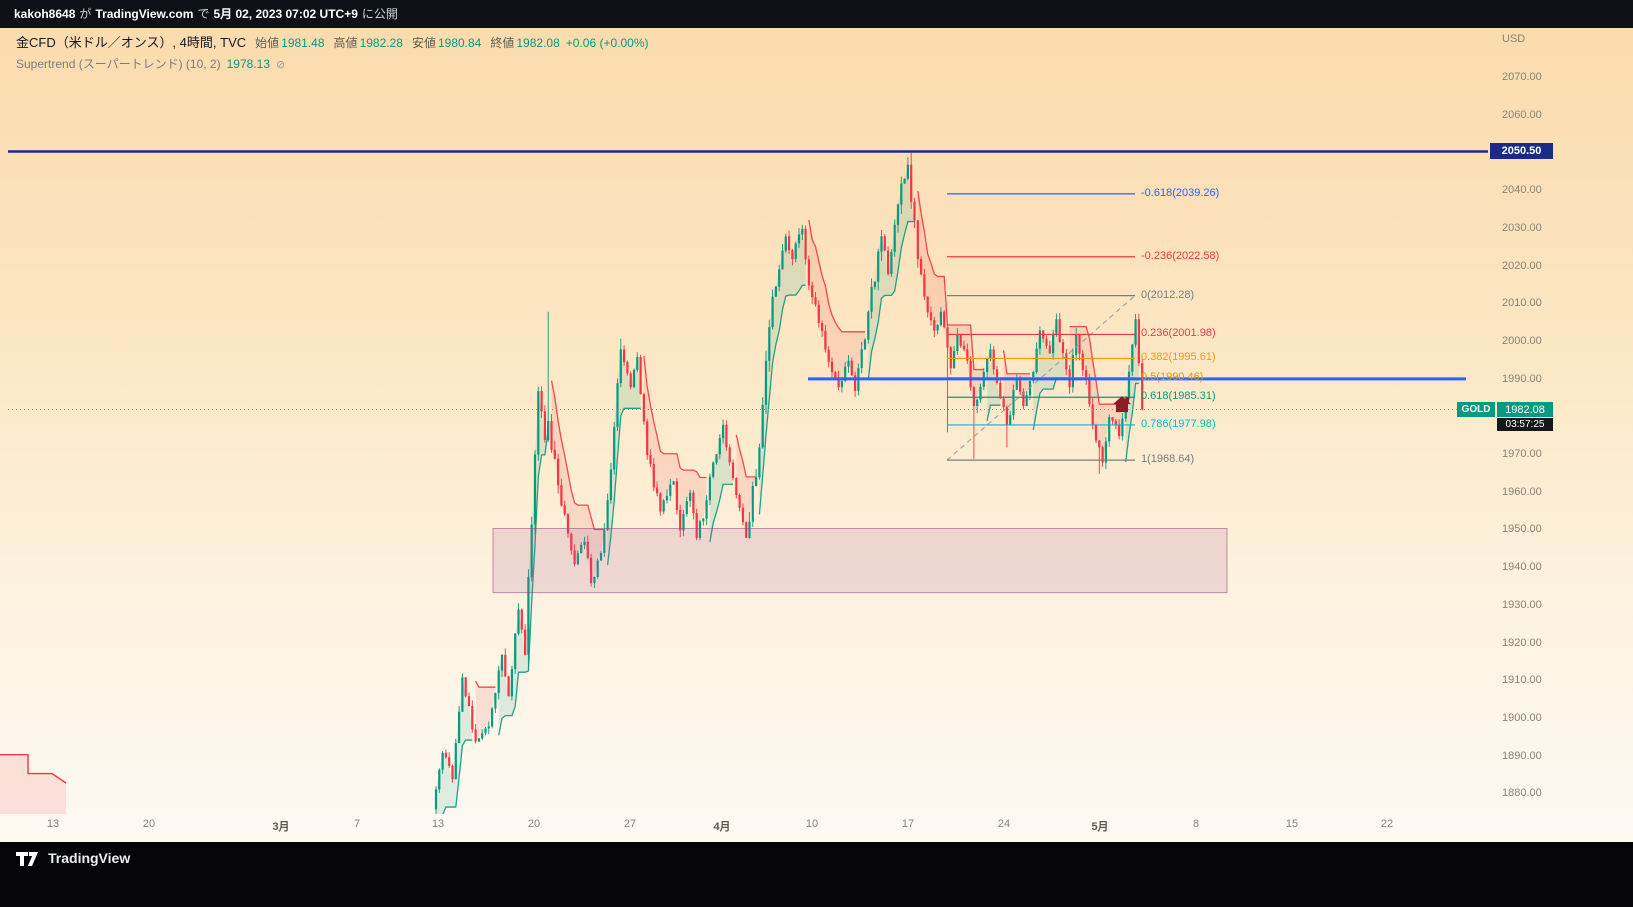 The width and height of the screenshot is (1633, 907). What do you see at coordinates (131, 42) in the screenshot?
I see `symbol-title: 金CFD（米ドル／オンス）, 4時間, TVC` at bounding box center [131, 42].